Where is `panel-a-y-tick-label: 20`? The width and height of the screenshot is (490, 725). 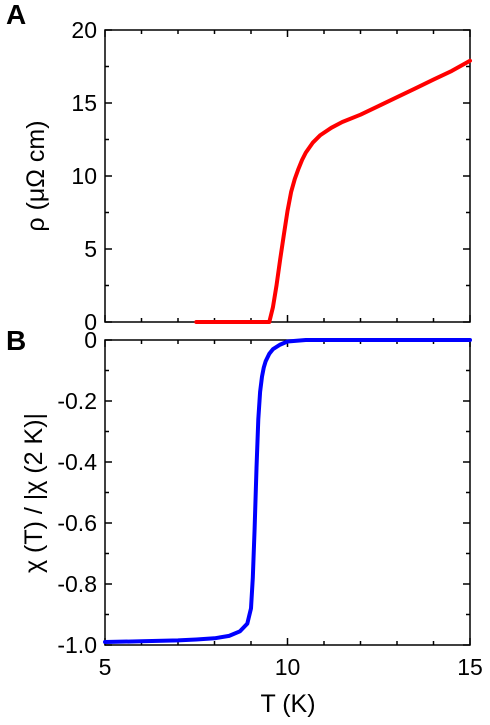 panel-a-y-tick-label: 20 is located at coordinates (84, 30).